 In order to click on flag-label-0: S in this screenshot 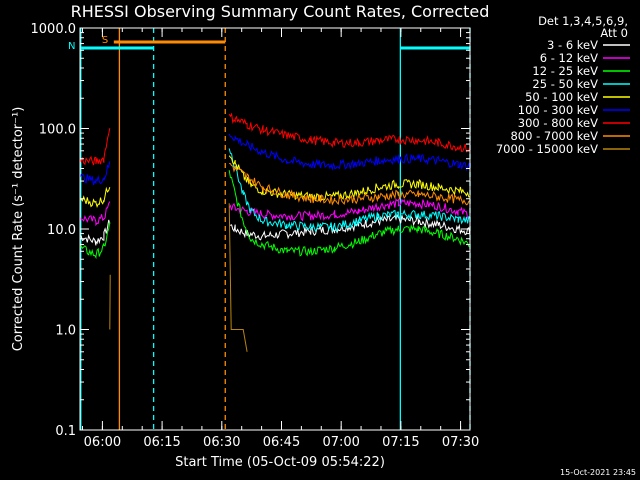, I will do `click(105, 40)`.